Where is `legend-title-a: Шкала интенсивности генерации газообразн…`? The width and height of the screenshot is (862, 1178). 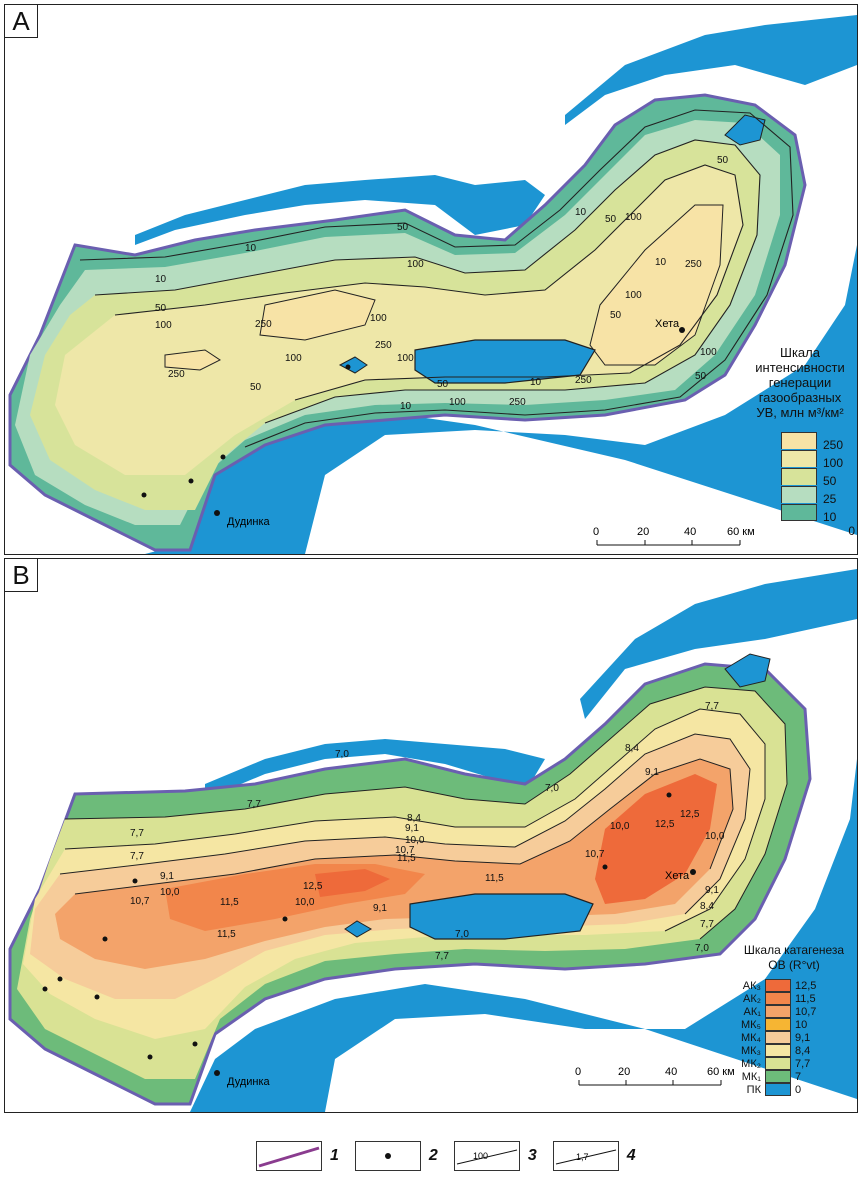
legend-title-a: Шкала интенсивности генерации газообразн… is located at coordinates (800, 382).